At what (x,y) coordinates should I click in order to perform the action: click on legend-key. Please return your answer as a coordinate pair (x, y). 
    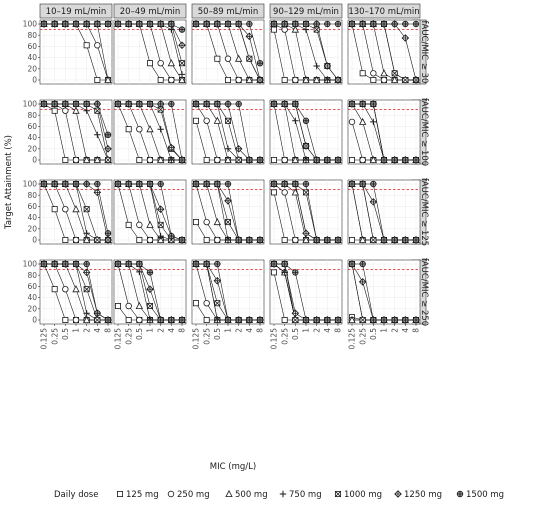
    Looking at the image, I should click on (398, 494).